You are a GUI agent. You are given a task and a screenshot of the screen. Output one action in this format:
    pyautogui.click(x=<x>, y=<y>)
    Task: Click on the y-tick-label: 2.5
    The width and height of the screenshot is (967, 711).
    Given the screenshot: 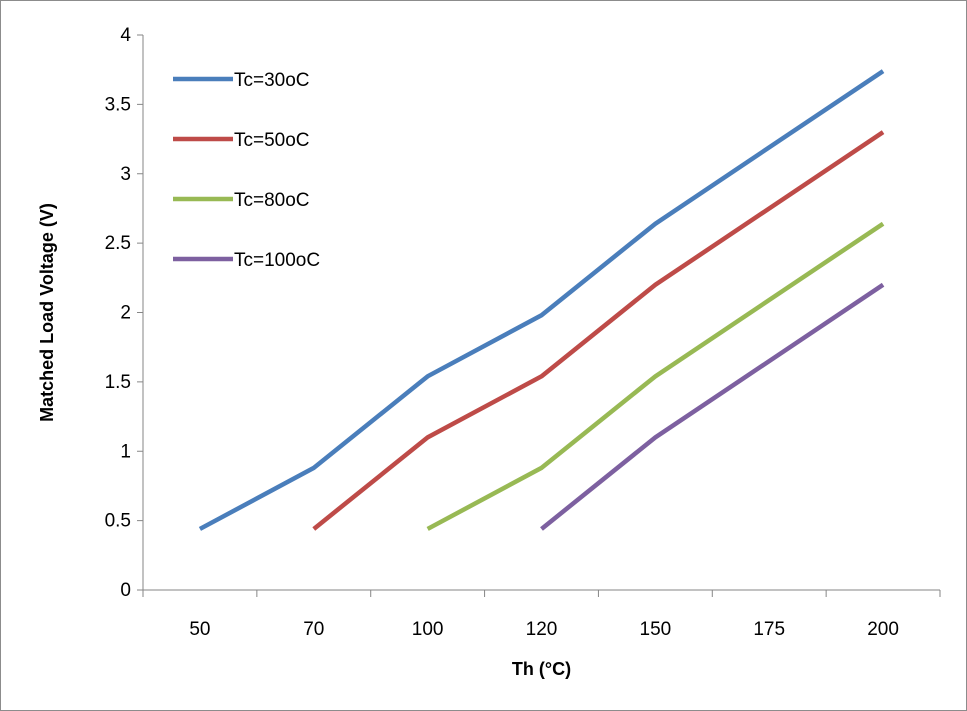 What is the action you would take?
    pyautogui.click(x=118, y=243)
    